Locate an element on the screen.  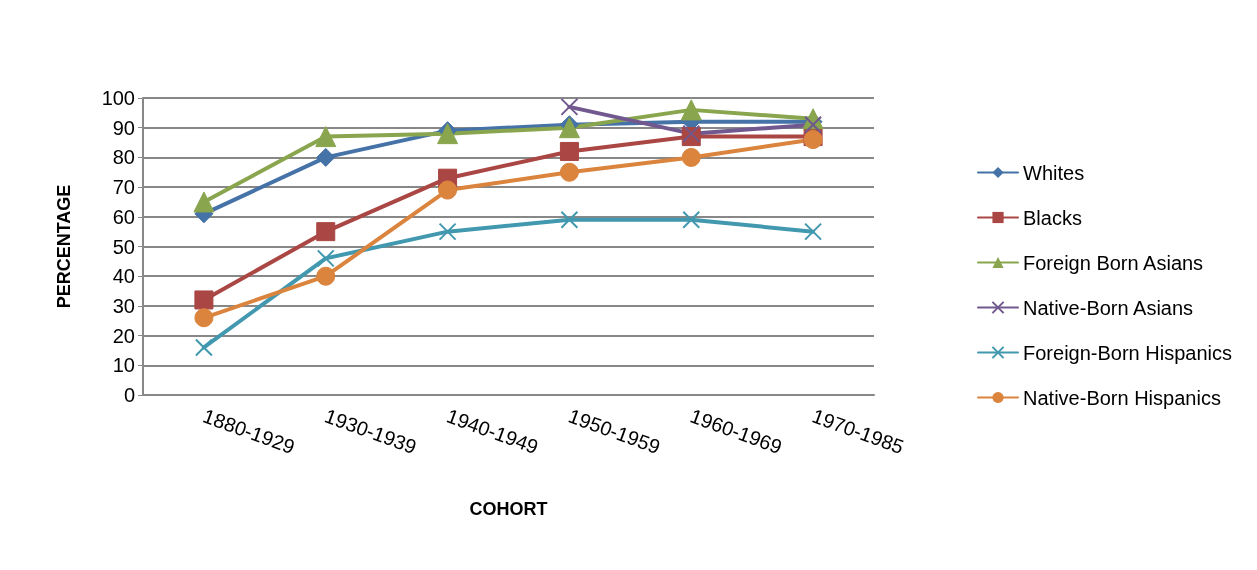
y-tick-label: 40 is located at coordinates (123, 276).